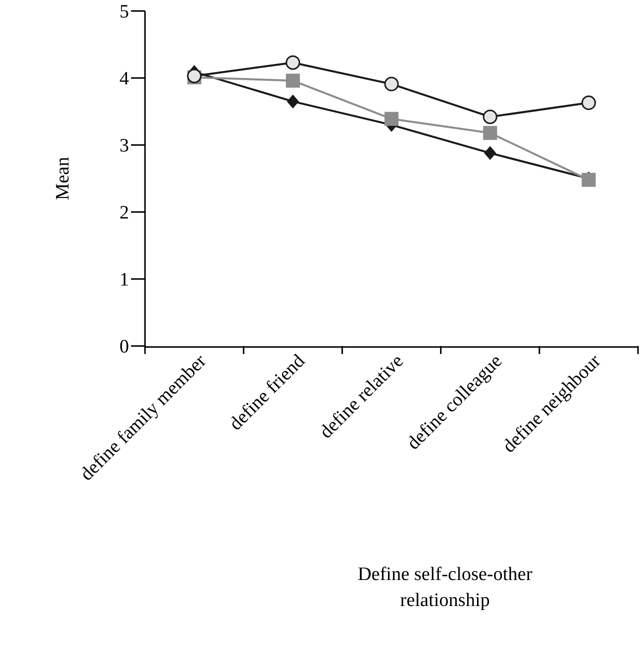 The width and height of the screenshot is (642, 645). I want to click on y-axis-title: Mean, so click(63, 178).